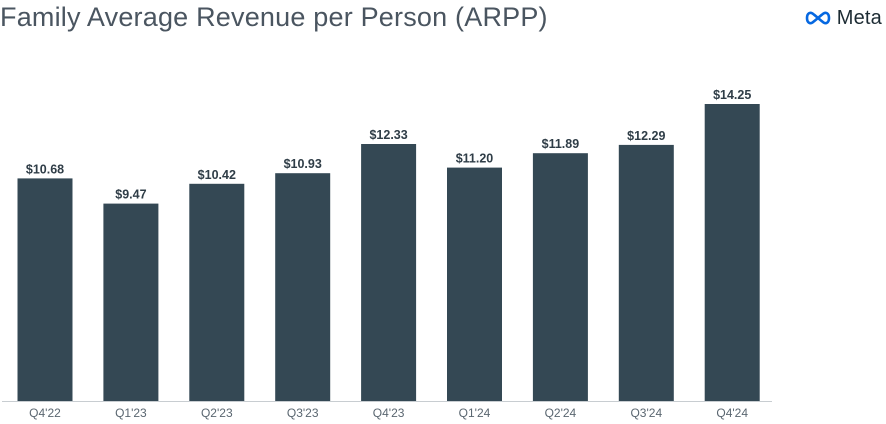 The image size is (886, 424). Describe the element at coordinates (859, 18) in the screenshot. I see `brand-name: Meta` at that location.